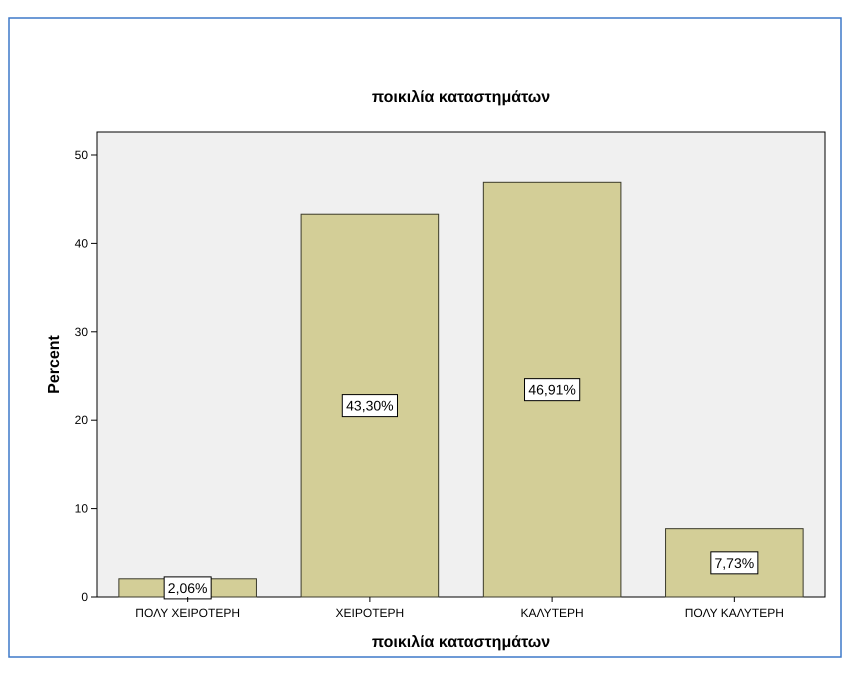  Describe the element at coordinates (552, 613) in the screenshot. I see `x-tick-label: ΚΑΛΥΤΕΡΗ` at that location.